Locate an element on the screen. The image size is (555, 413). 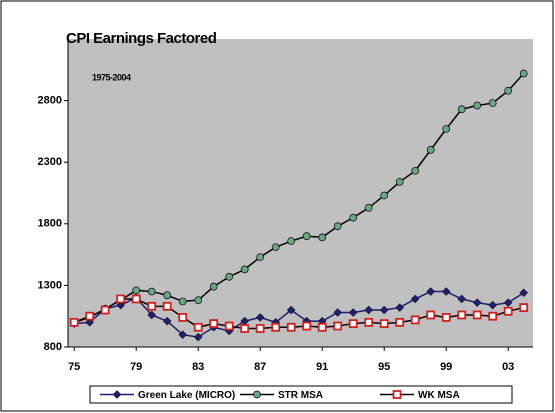
y-tick-label: 800 is located at coordinates (53, 347).